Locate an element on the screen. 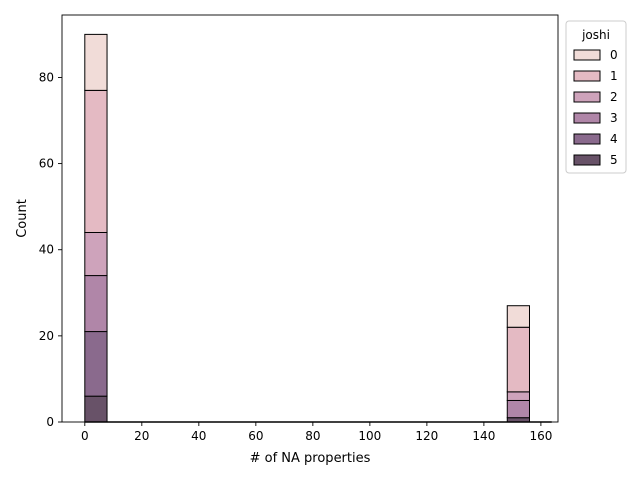 Image resolution: width=640 pixels, height=480 pixels. y-tick-label: 0 is located at coordinates (50, 422).